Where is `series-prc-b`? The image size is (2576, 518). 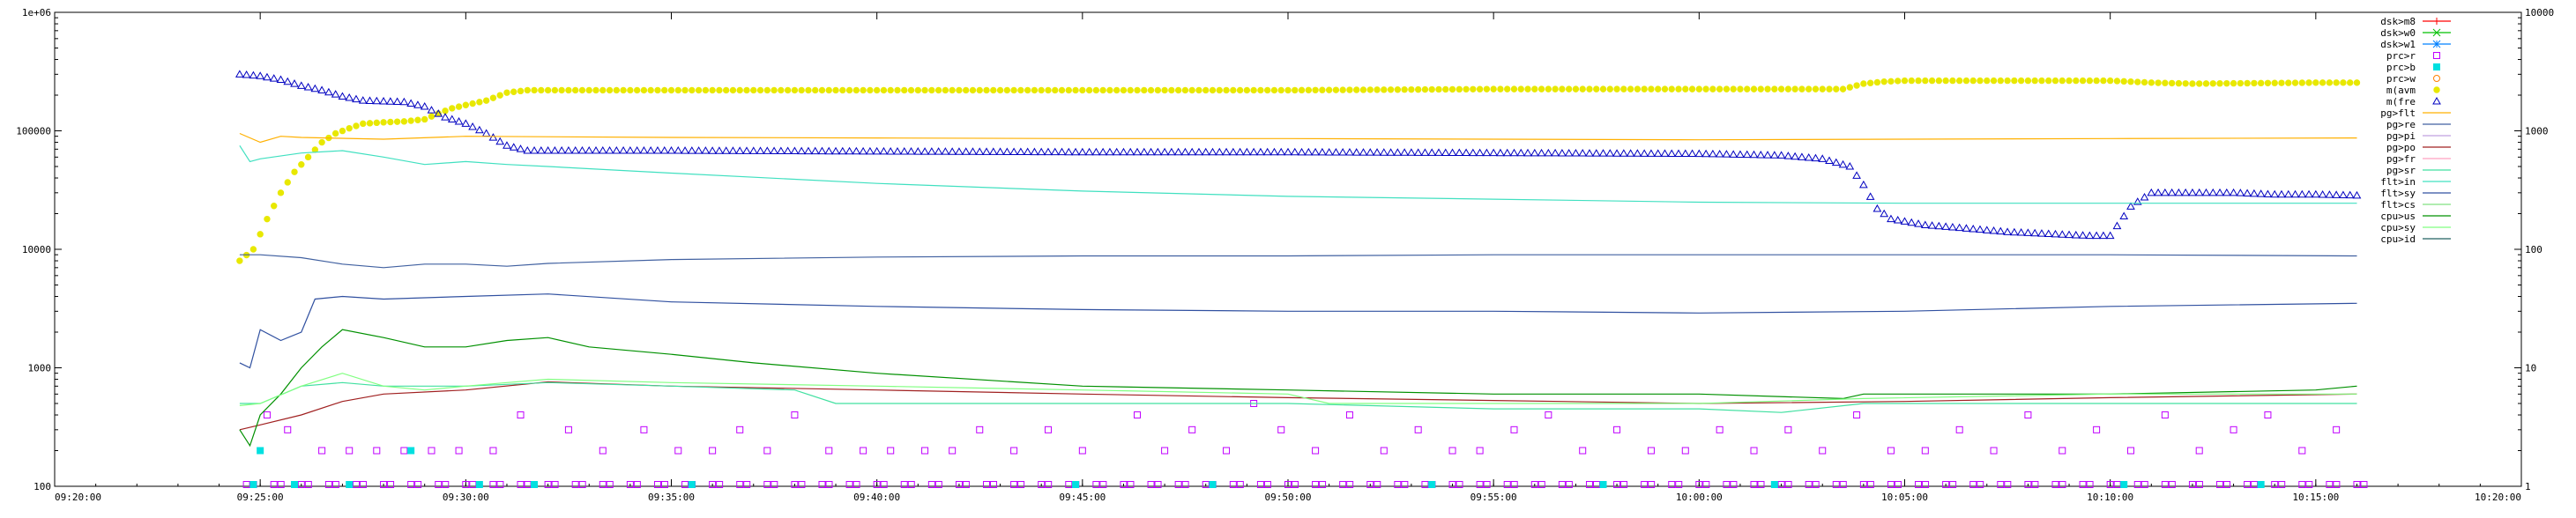
series-prc-b is located at coordinates (336, 451).